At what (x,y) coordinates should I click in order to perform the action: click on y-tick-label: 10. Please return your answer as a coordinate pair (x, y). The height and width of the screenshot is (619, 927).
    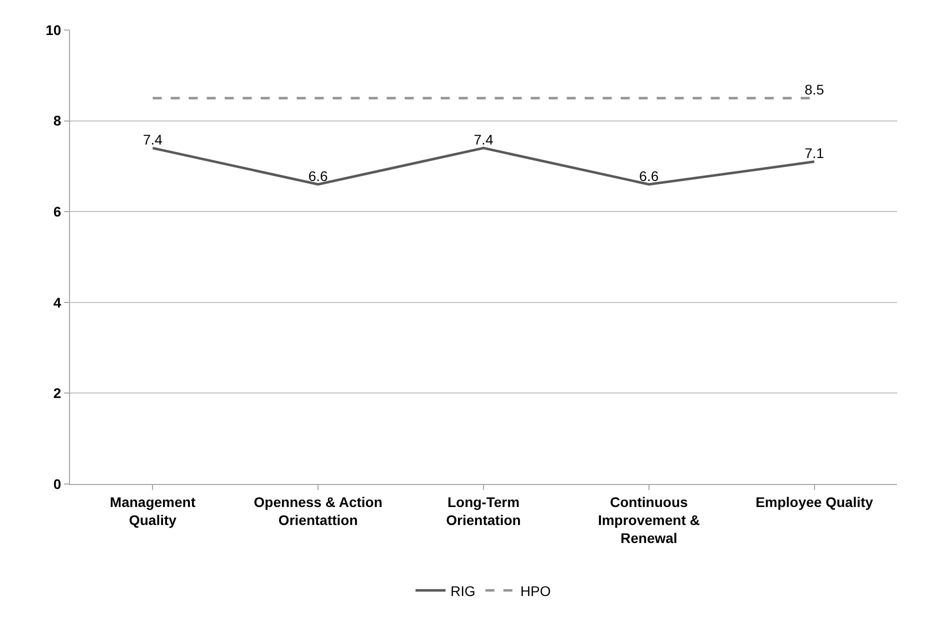
    Looking at the image, I should click on (54, 30).